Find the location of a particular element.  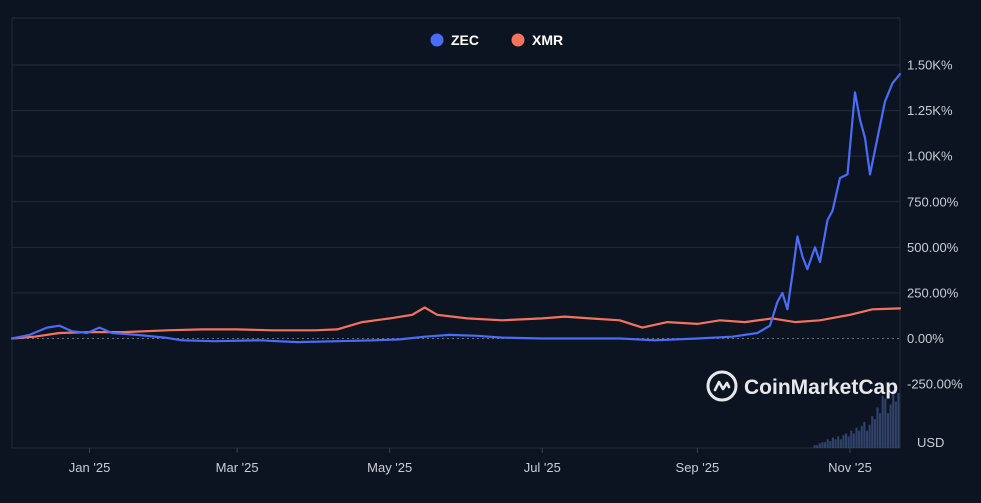

y-tick-label: -250.00% is located at coordinates (935, 384).